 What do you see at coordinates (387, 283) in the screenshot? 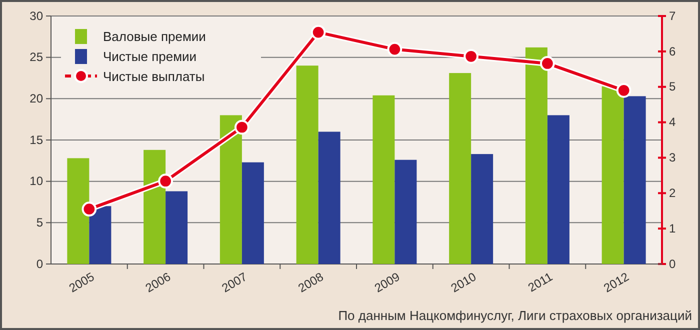
I see `x-tick-label: 2009` at bounding box center [387, 283].